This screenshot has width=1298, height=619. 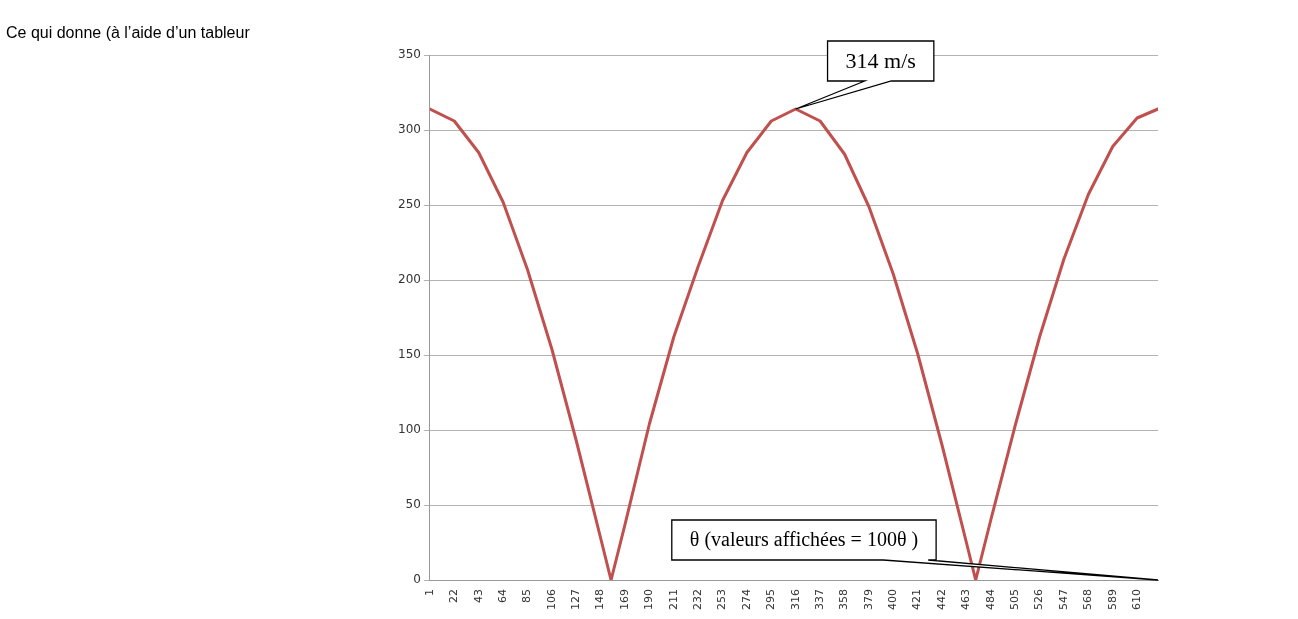 What do you see at coordinates (966, 599) in the screenshot?
I see `x-tick-label: 463` at bounding box center [966, 599].